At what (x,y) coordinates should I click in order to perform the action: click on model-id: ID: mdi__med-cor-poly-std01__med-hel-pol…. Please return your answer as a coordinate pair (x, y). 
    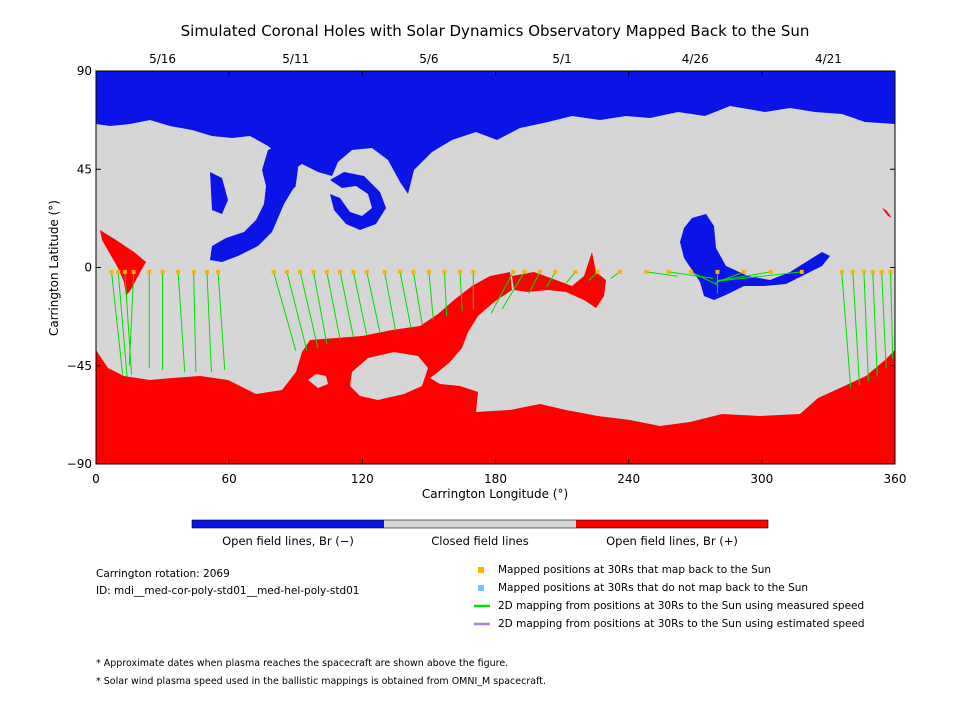
    Looking at the image, I should click on (227, 591).